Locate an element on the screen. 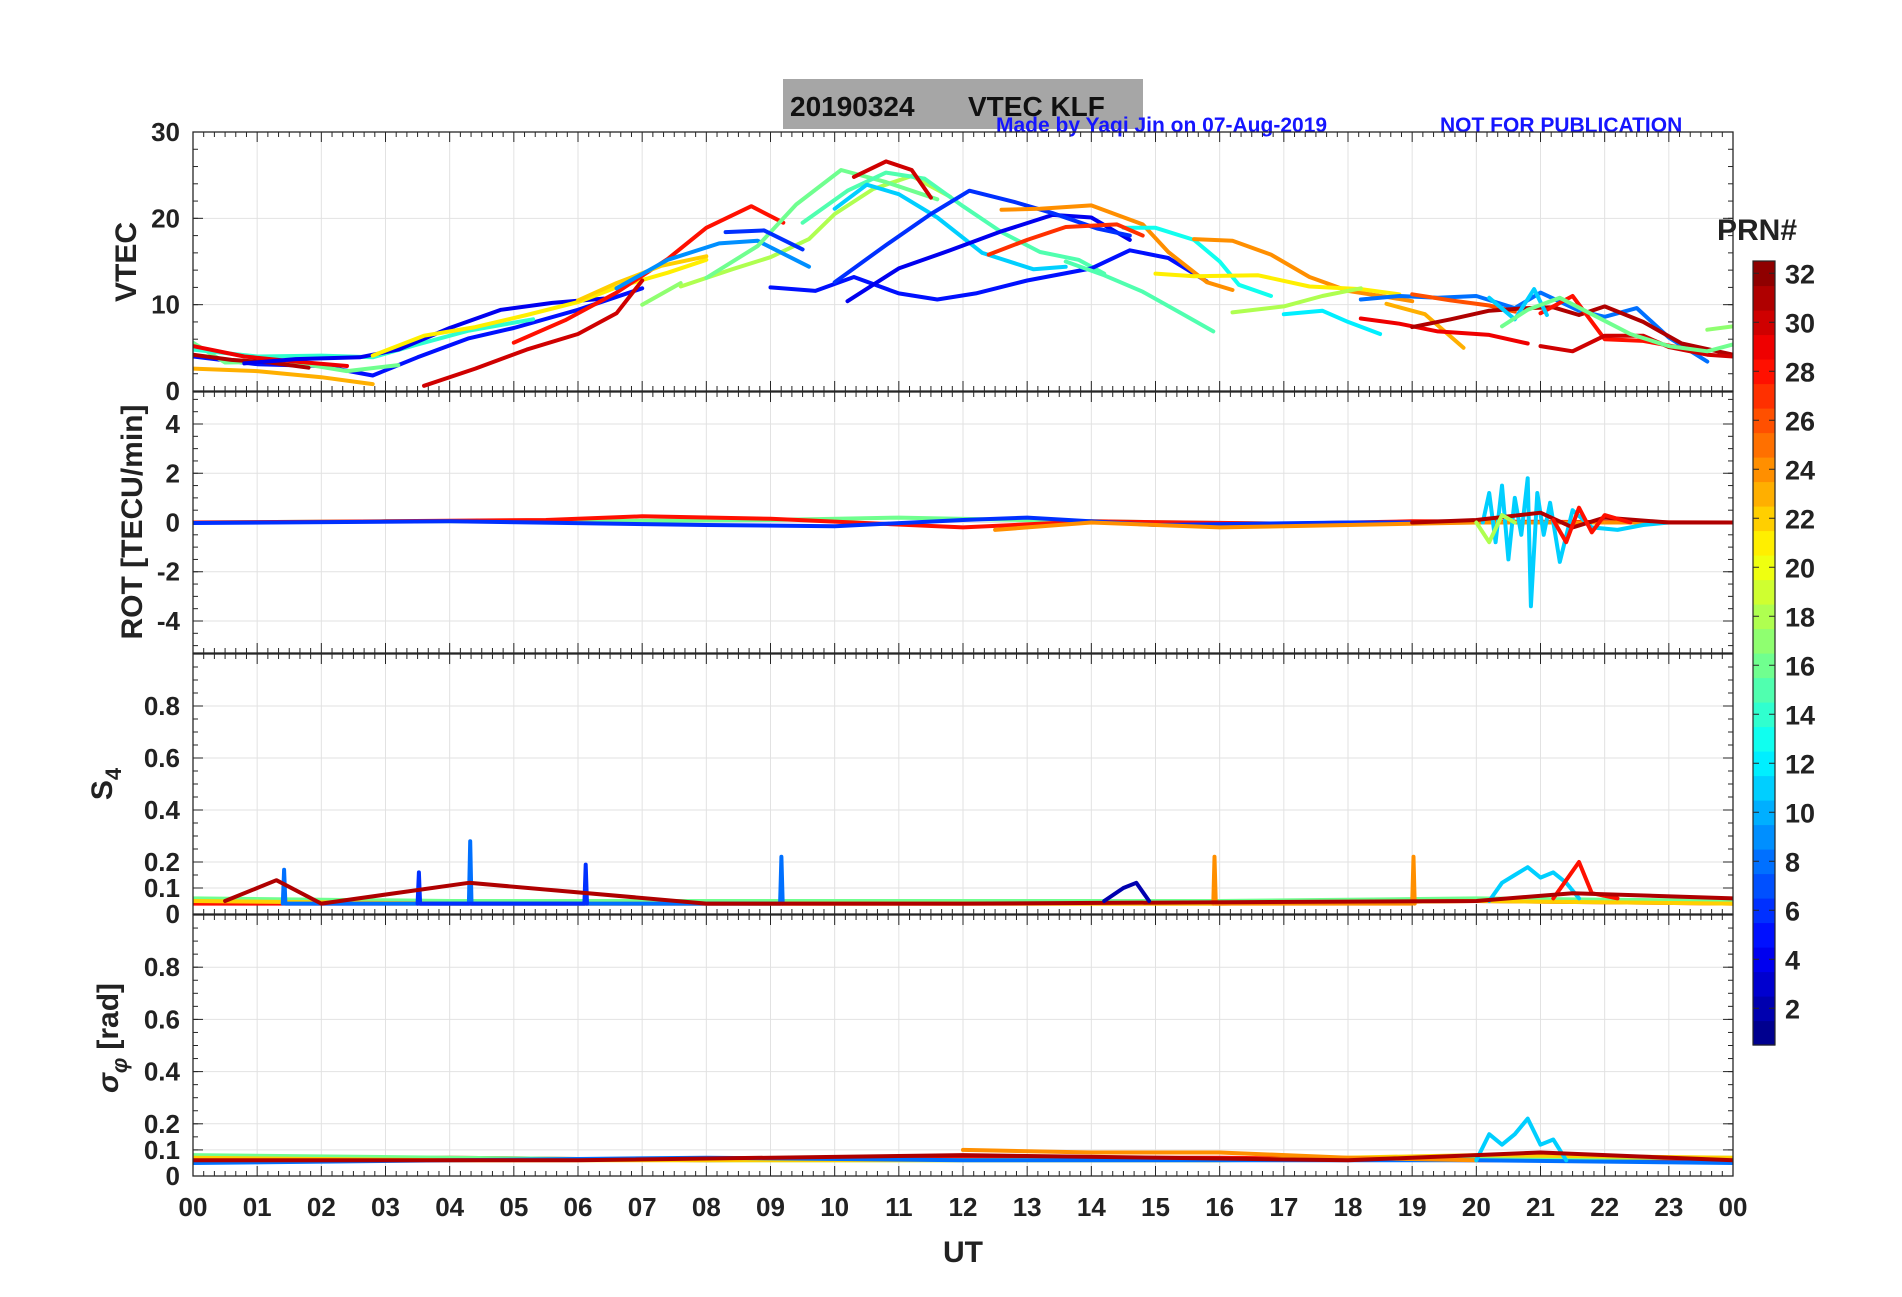 Image resolution: width=1902 pixels, height=1297 pixels. x-tick-label: 12 is located at coordinates (963, 1207).